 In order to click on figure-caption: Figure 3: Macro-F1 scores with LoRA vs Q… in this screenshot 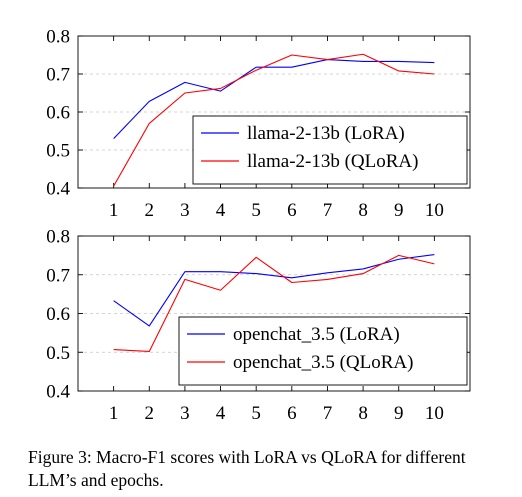, I will do `click(247, 468)`.